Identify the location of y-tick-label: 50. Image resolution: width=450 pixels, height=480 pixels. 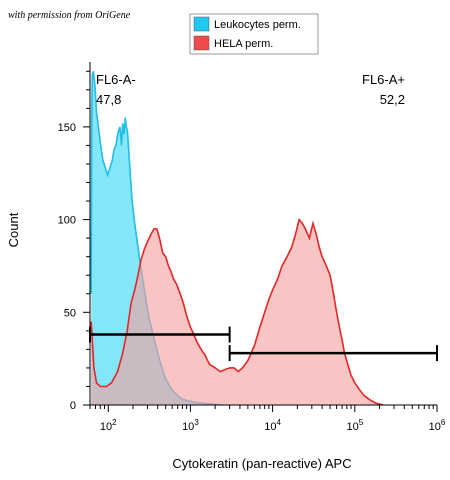
(70, 313).